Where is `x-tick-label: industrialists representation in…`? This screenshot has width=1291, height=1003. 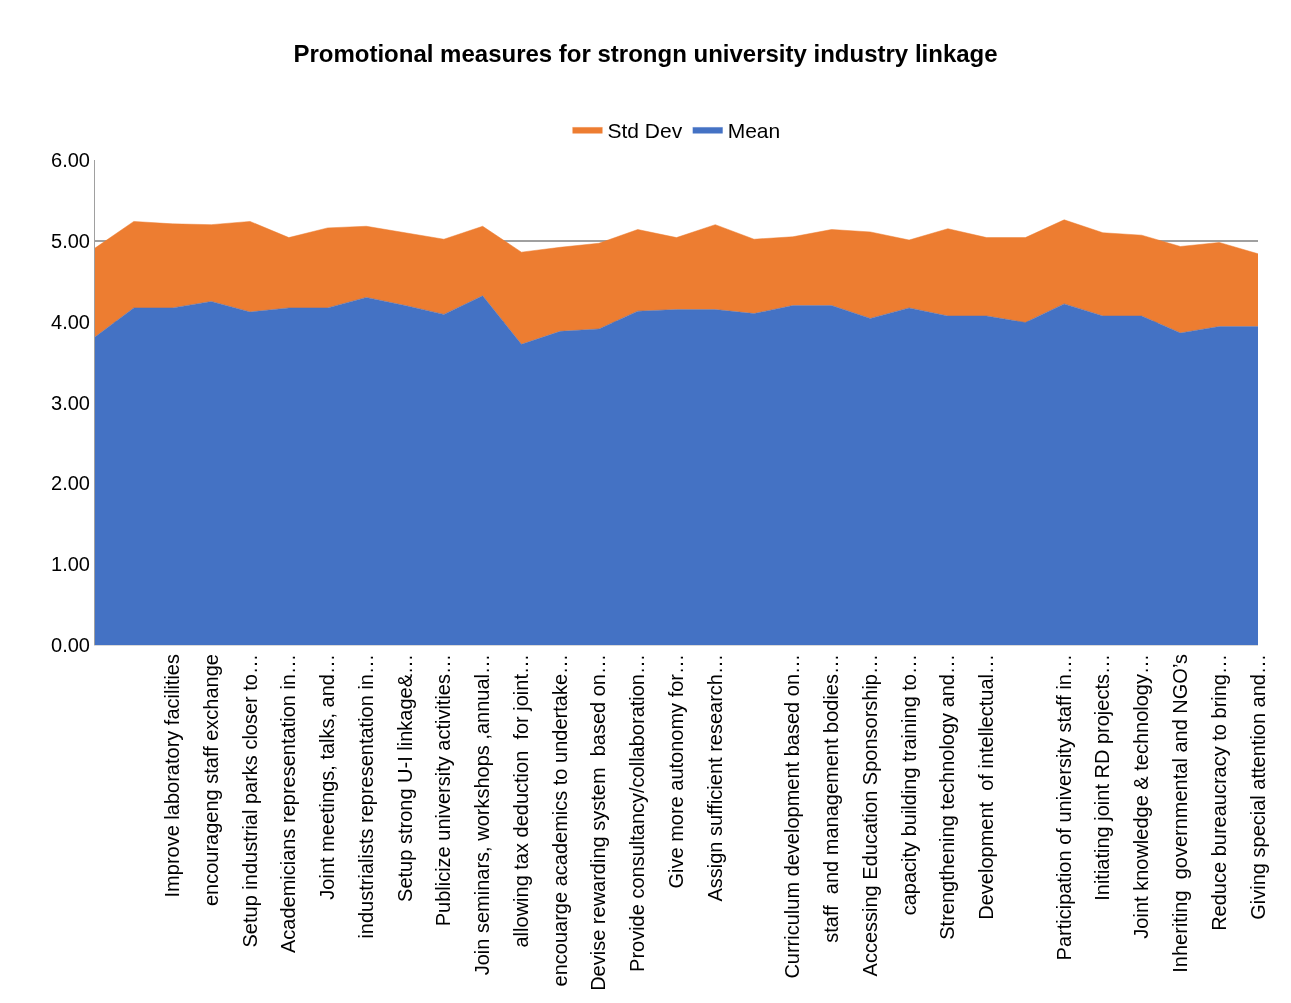 x-tick-label: industrialists representation in… is located at coordinates (365, 796).